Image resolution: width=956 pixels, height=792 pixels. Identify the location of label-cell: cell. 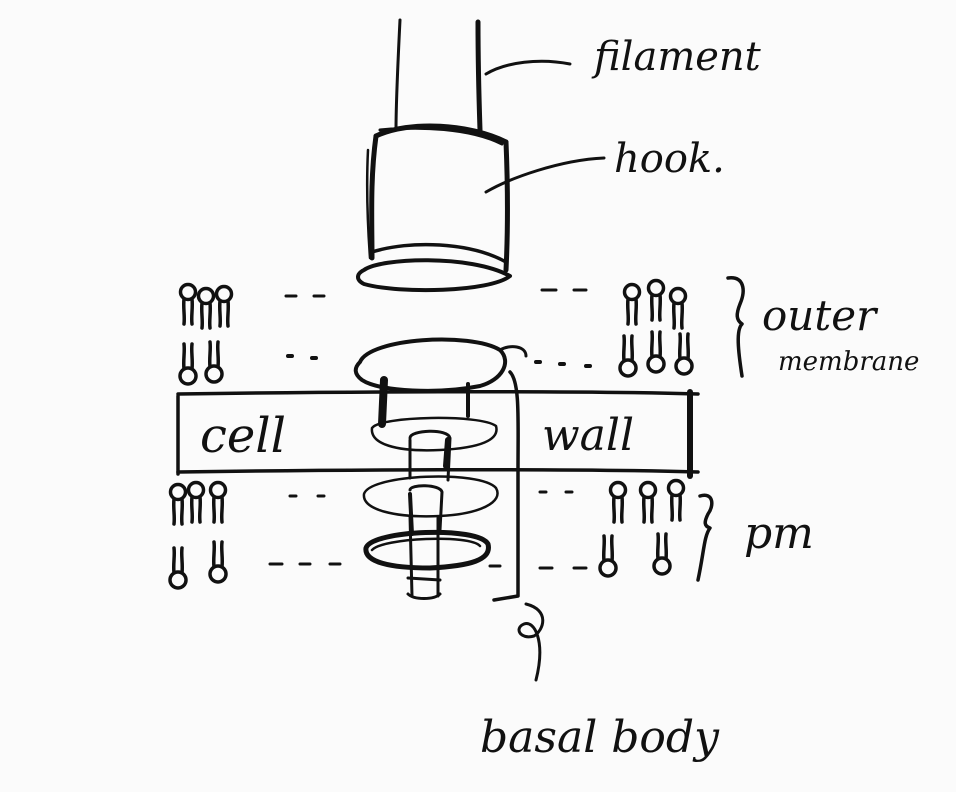
(243, 436).